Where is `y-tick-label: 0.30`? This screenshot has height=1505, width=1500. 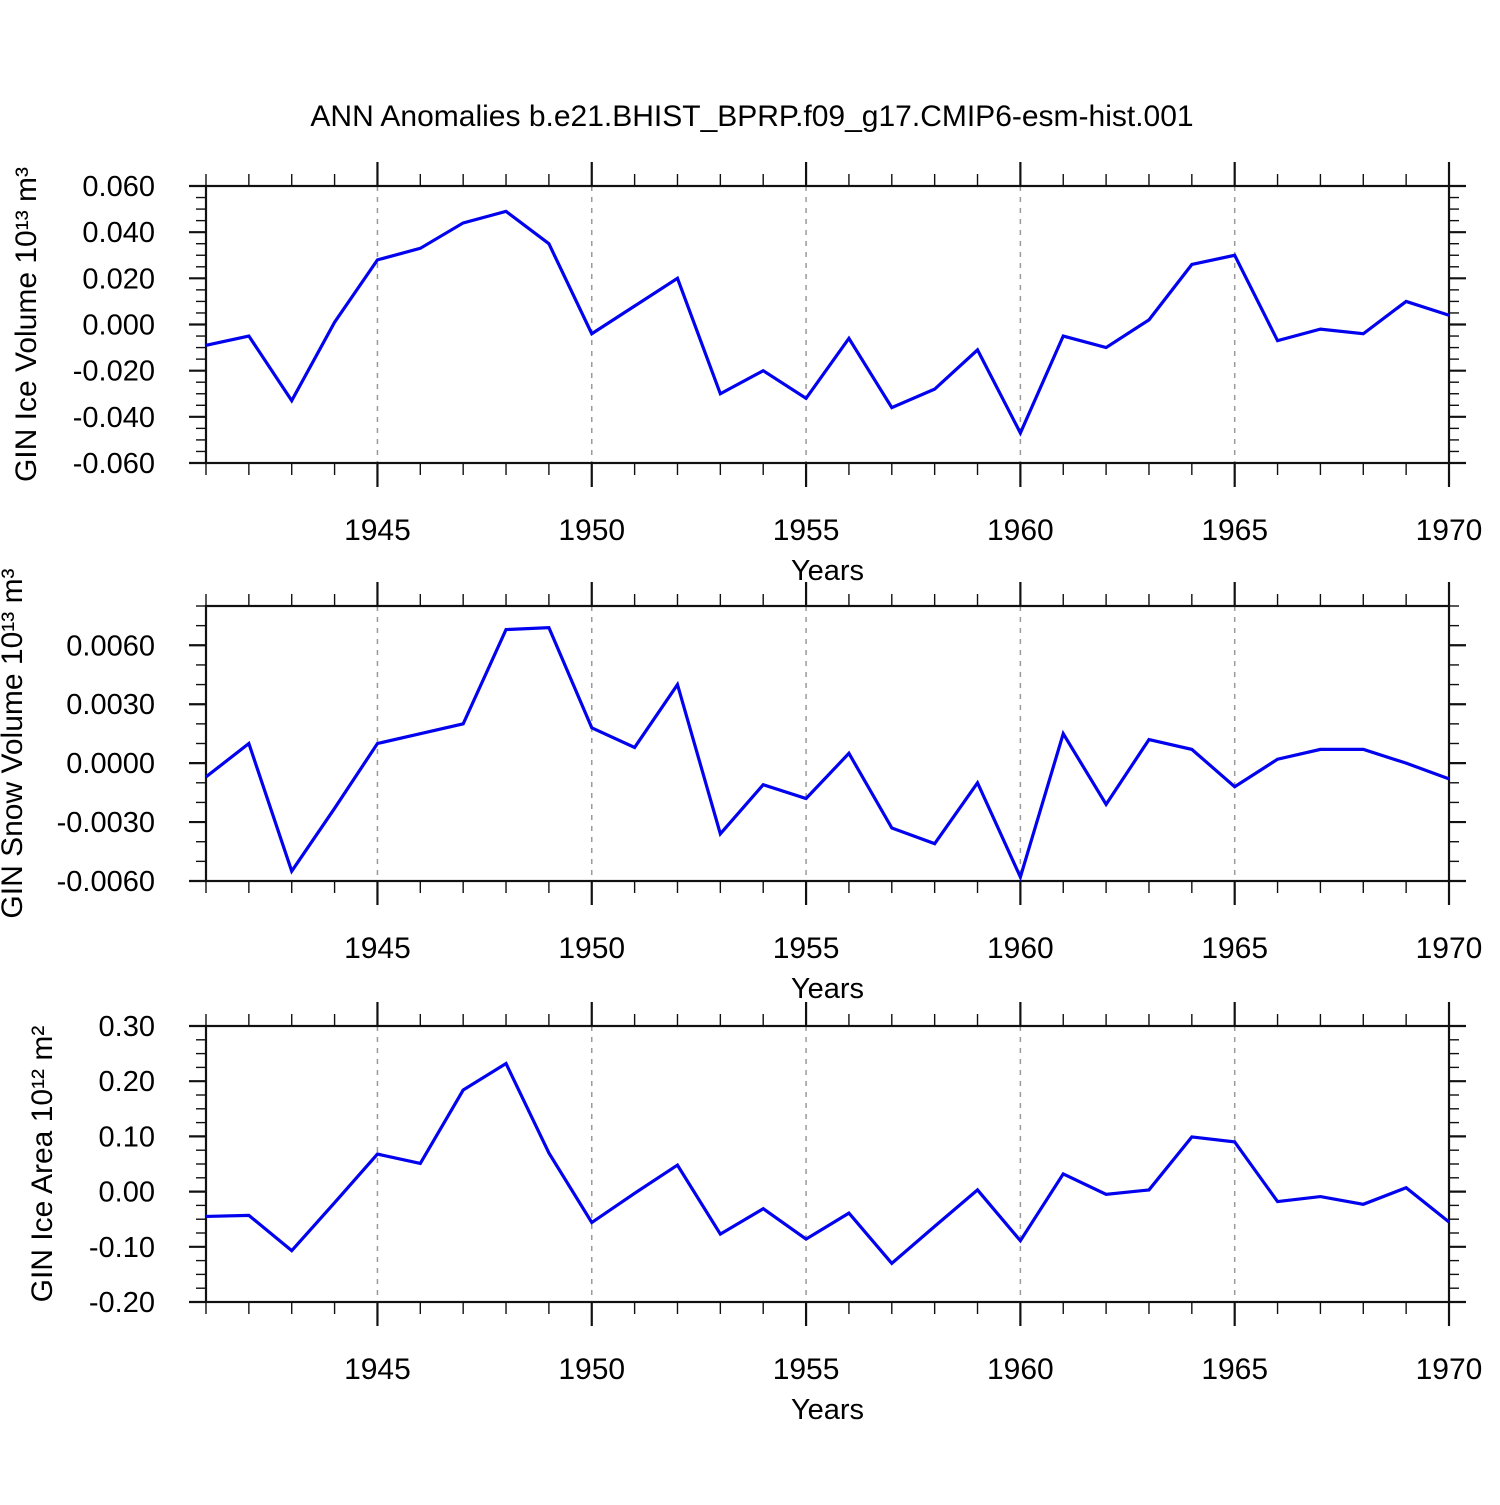 y-tick-label: 0.30 is located at coordinates (127, 1027).